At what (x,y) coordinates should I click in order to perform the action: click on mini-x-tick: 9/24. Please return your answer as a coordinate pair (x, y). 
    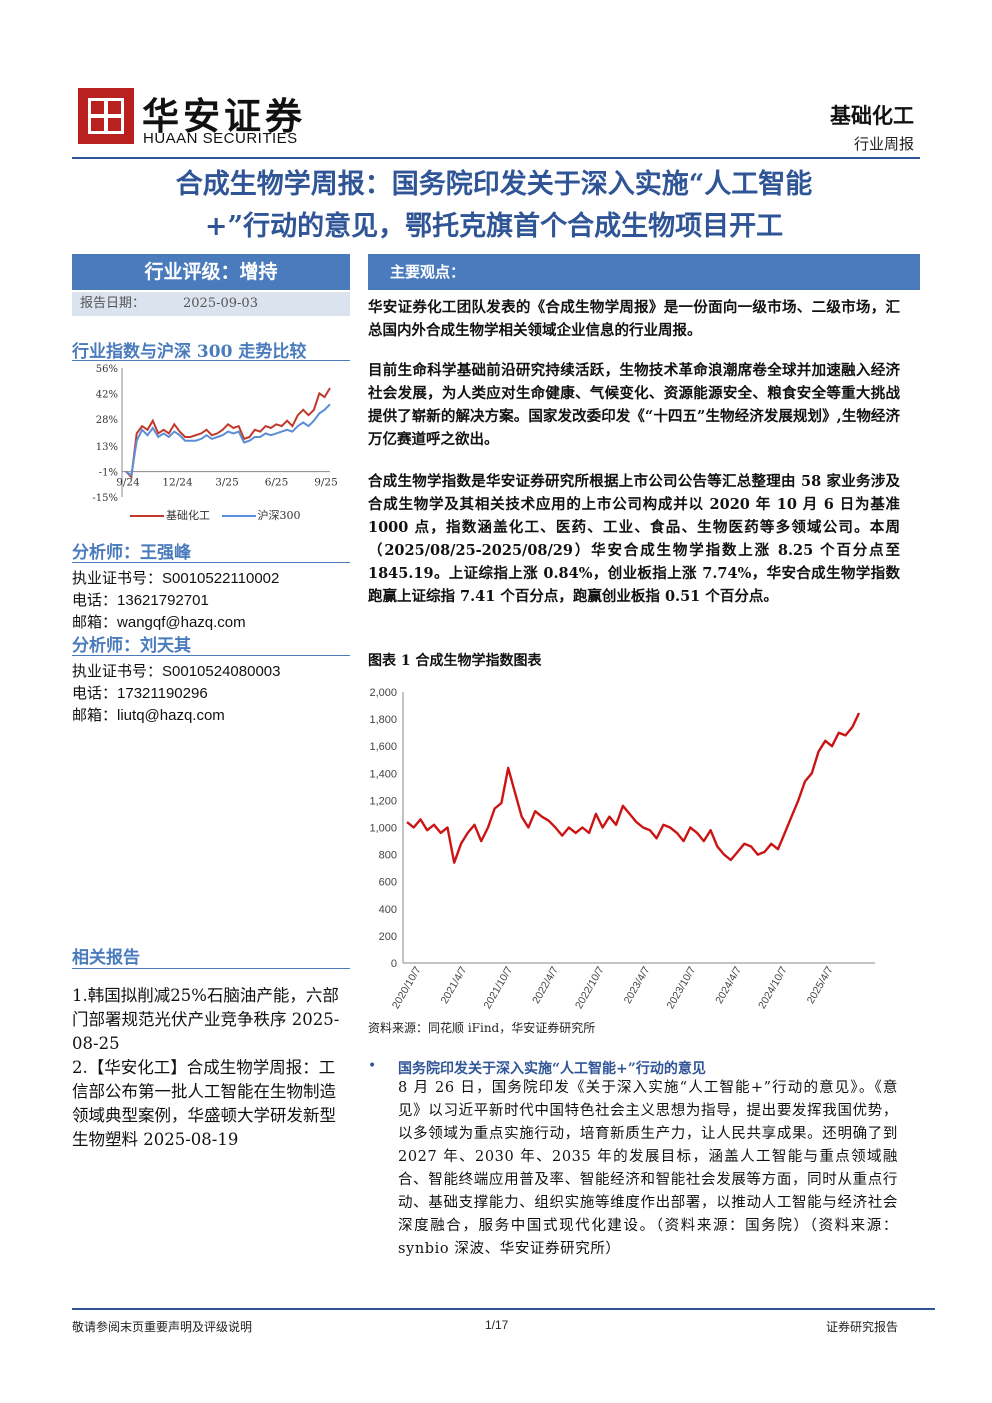
    Looking at the image, I should click on (128, 483).